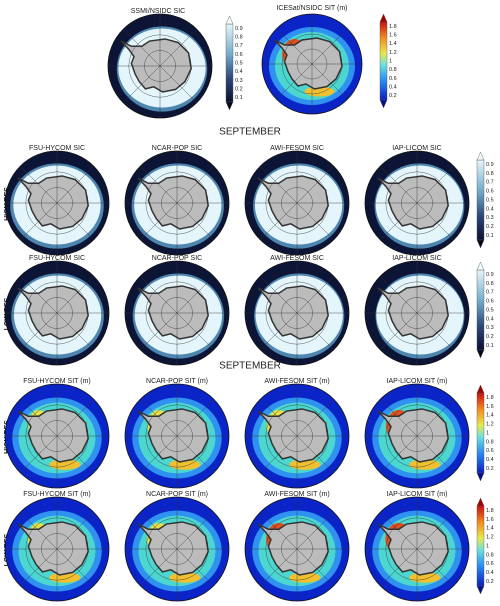 This screenshot has height=606, width=500. Describe the element at coordinates (416, 148) in the screenshot. I see `panel-title: IAP-LICOM SIC` at that location.